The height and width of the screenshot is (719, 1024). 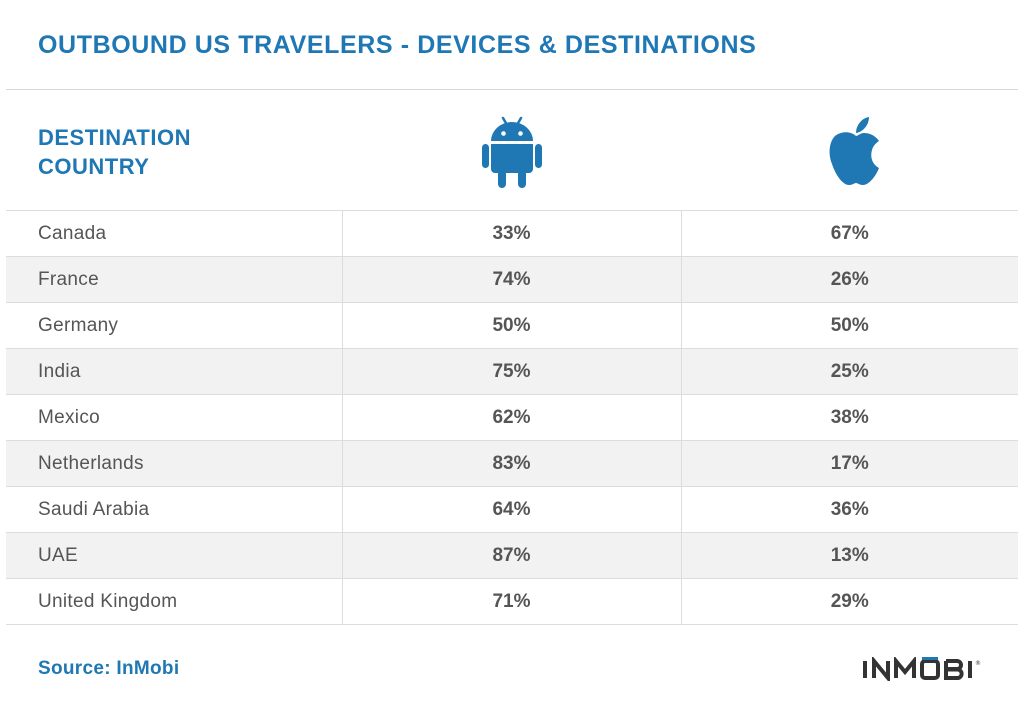 I want to click on table-row: Canada 33% 67%, so click(x=512, y=233).